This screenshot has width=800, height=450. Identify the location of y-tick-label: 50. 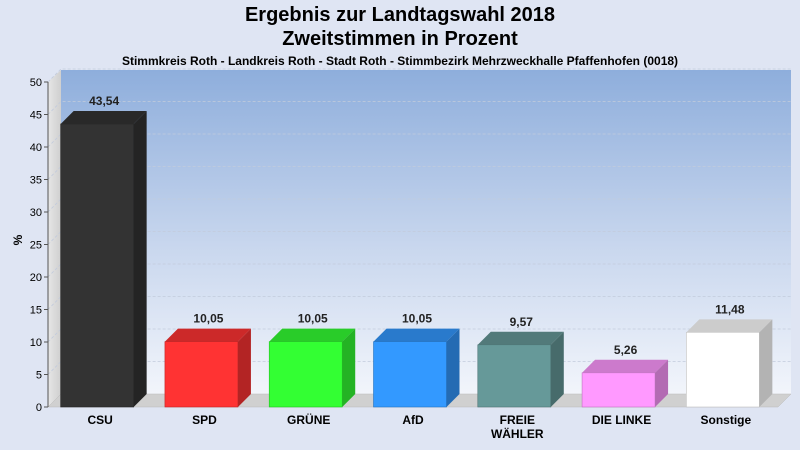
(36, 83).